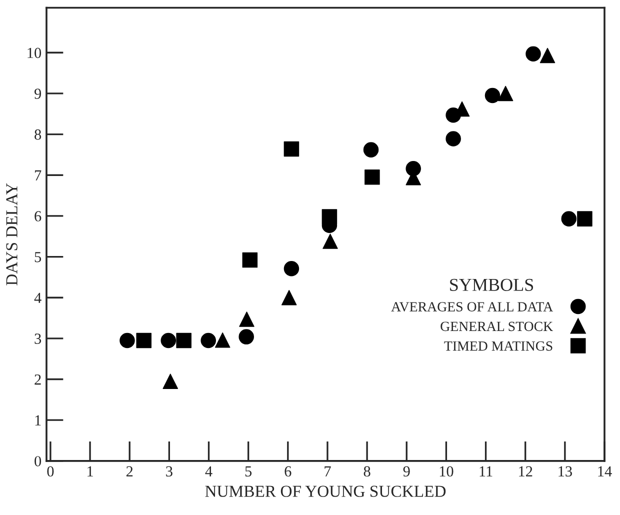  I want to click on x-tick-label: 0, so click(50, 471).